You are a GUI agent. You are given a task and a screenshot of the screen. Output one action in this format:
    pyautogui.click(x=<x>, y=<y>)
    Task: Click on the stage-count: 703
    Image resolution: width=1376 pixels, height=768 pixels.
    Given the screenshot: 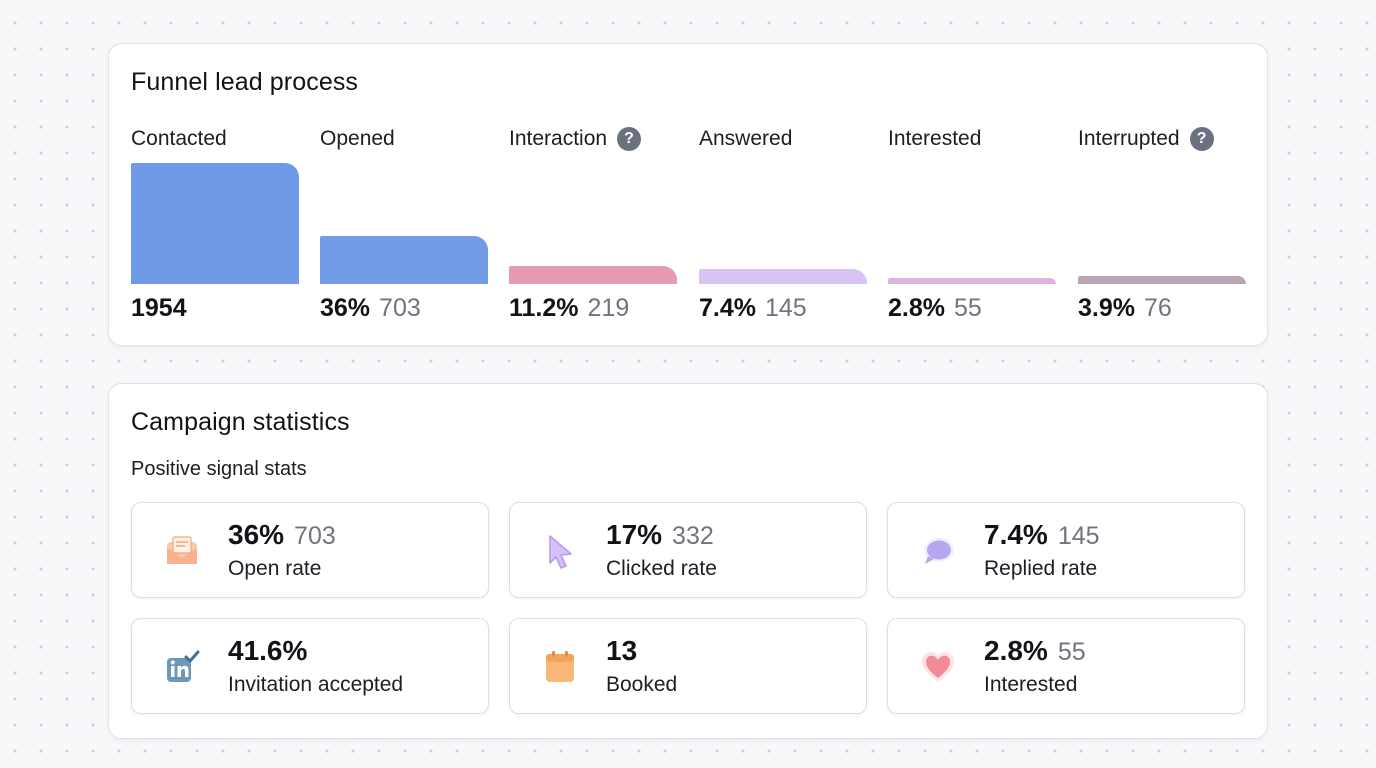 What is the action you would take?
    pyautogui.click(x=400, y=308)
    